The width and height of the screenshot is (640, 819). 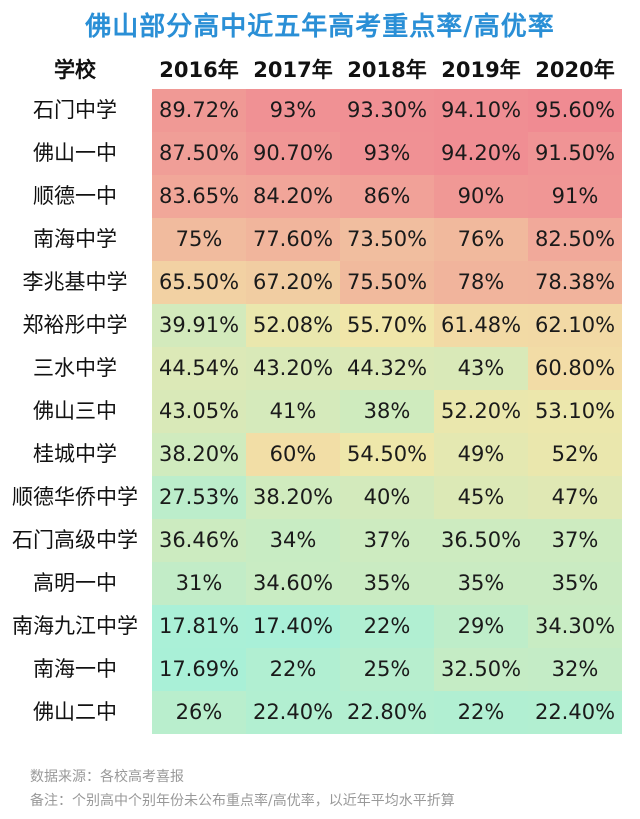 I want to click on heatmap-cell: 86%, so click(x=387, y=196).